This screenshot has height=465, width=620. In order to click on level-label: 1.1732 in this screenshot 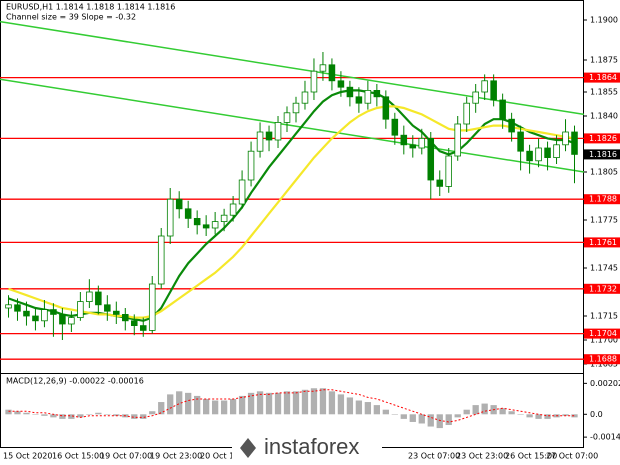, I will do `click(603, 288)`.